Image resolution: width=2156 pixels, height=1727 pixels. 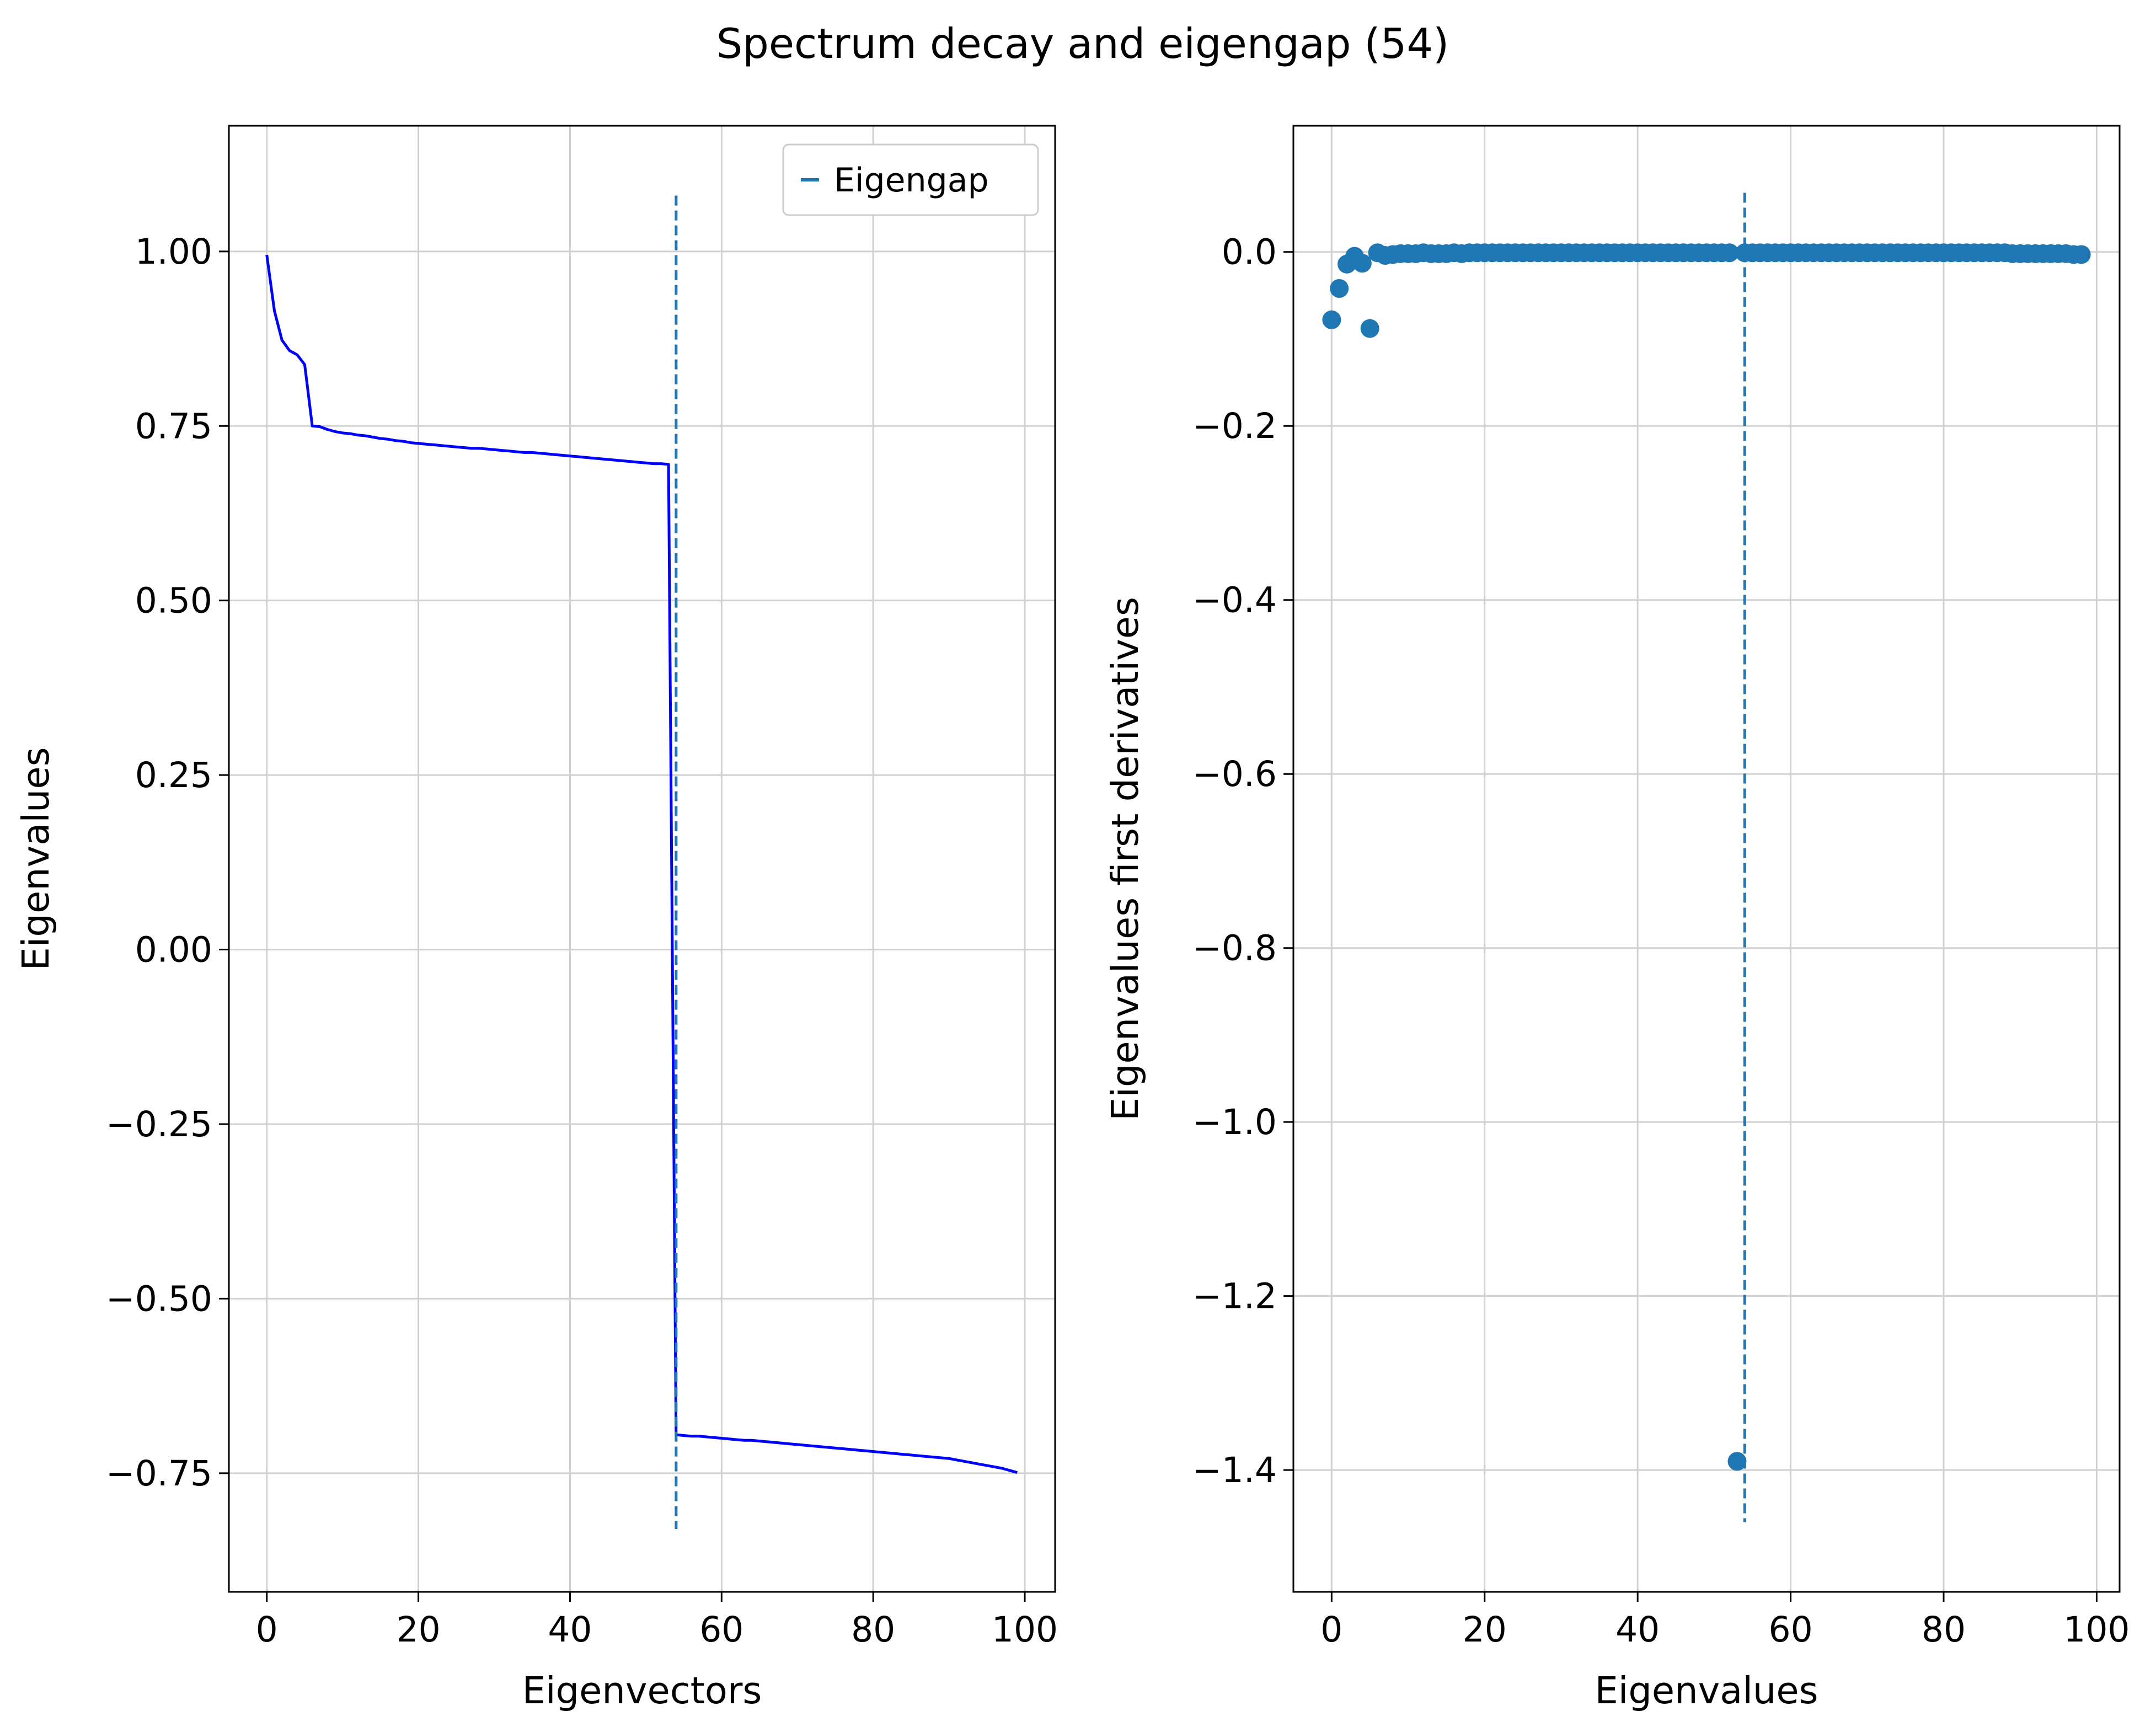 I want to click on y-tick-label: −0.6, so click(x=1234, y=774).